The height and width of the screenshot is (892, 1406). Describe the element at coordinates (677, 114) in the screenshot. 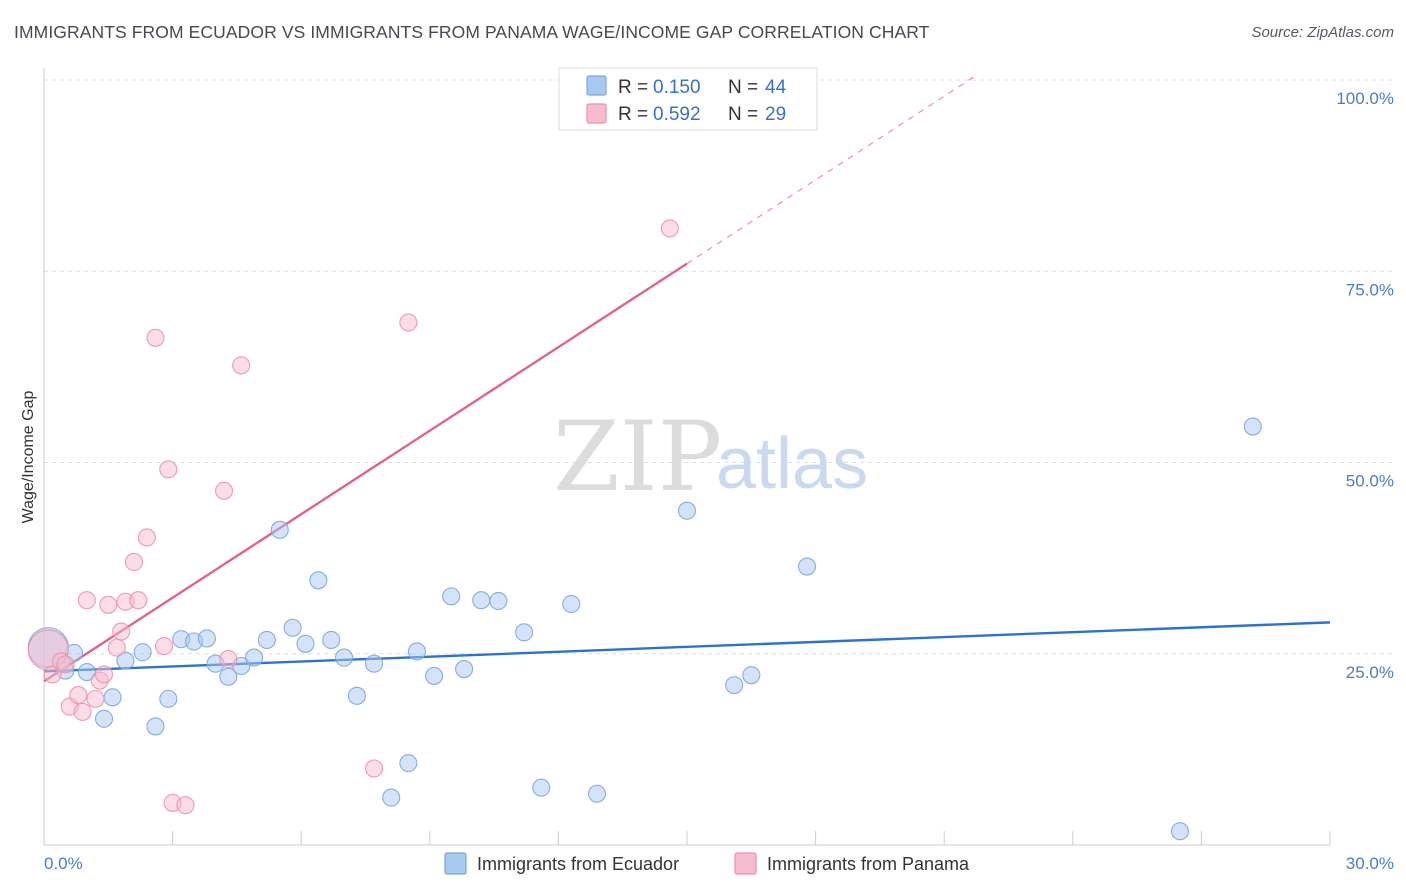

I see `legend-r-value-panama: 0.592` at that location.